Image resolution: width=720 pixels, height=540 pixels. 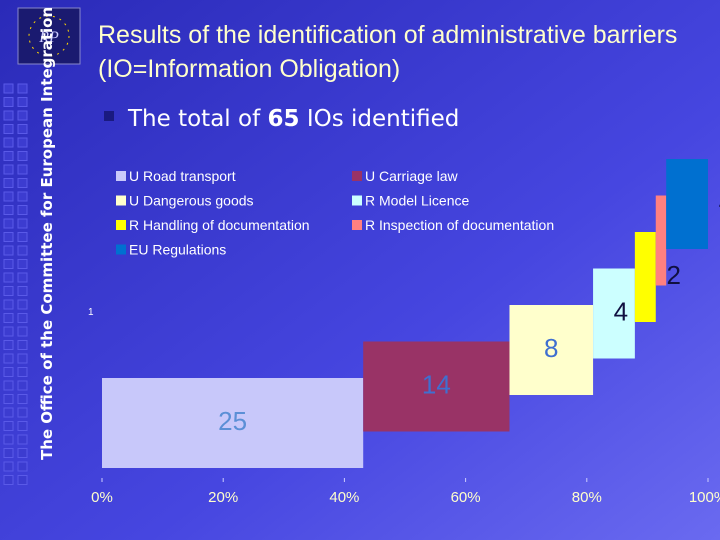 I want to click on data-label: 2, so click(x=674, y=275).